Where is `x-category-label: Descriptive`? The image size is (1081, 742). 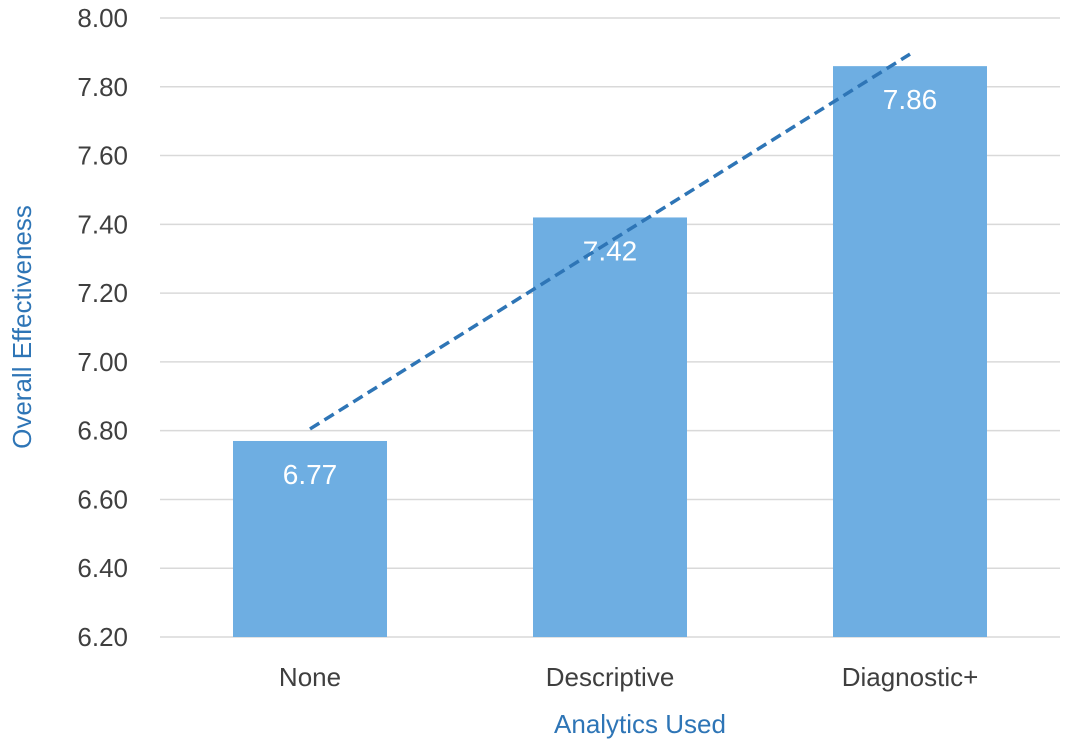 x-category-label: Descriptive is located at coordinates (610, 677).